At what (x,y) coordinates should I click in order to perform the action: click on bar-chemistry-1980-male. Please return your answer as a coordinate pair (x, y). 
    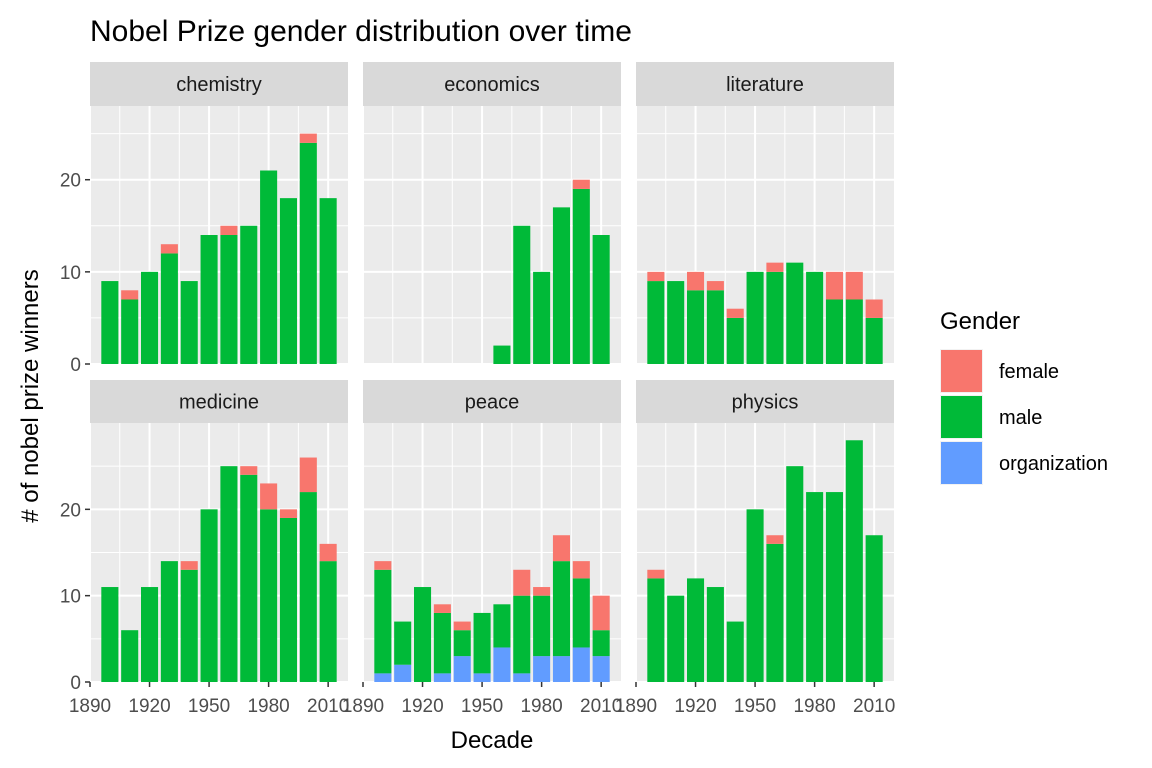
    Looking at the image, I should click on (269, 267).